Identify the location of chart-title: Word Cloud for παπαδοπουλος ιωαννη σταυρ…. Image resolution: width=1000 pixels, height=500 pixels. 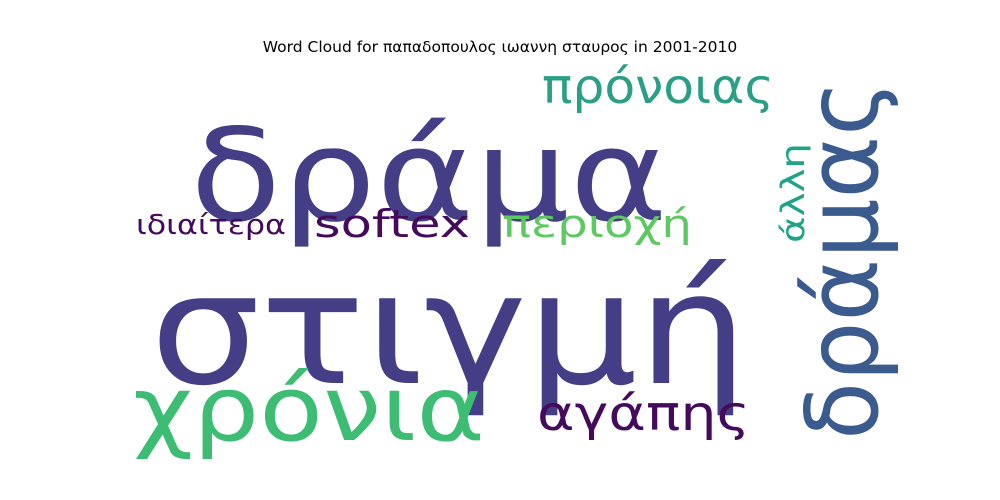
(500, 47).